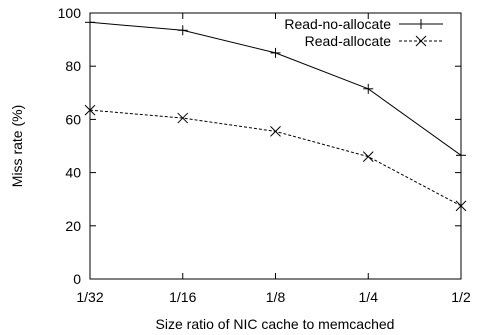 This screenshot has width=488, height=335. What do you see at coordinates (73, 173) in the screenshot?
I see `y-tick-label: 40` at bounding box center [73, 173].